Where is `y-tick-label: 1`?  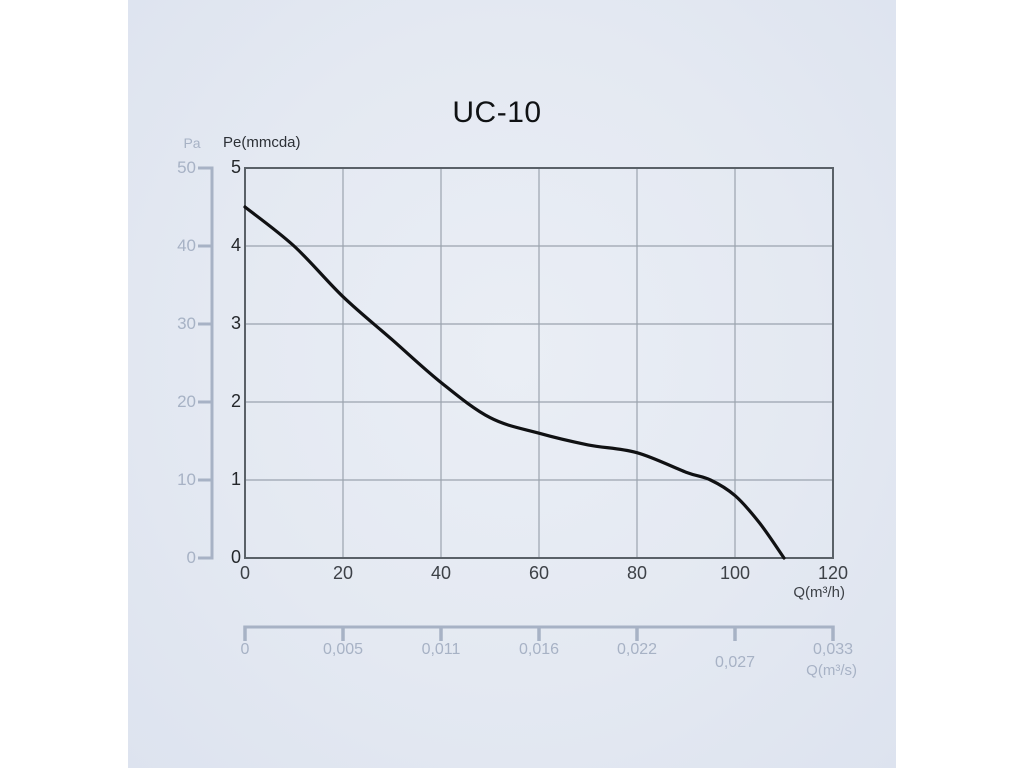 y-tick-label: 1 is located at coordinates (235, 479).